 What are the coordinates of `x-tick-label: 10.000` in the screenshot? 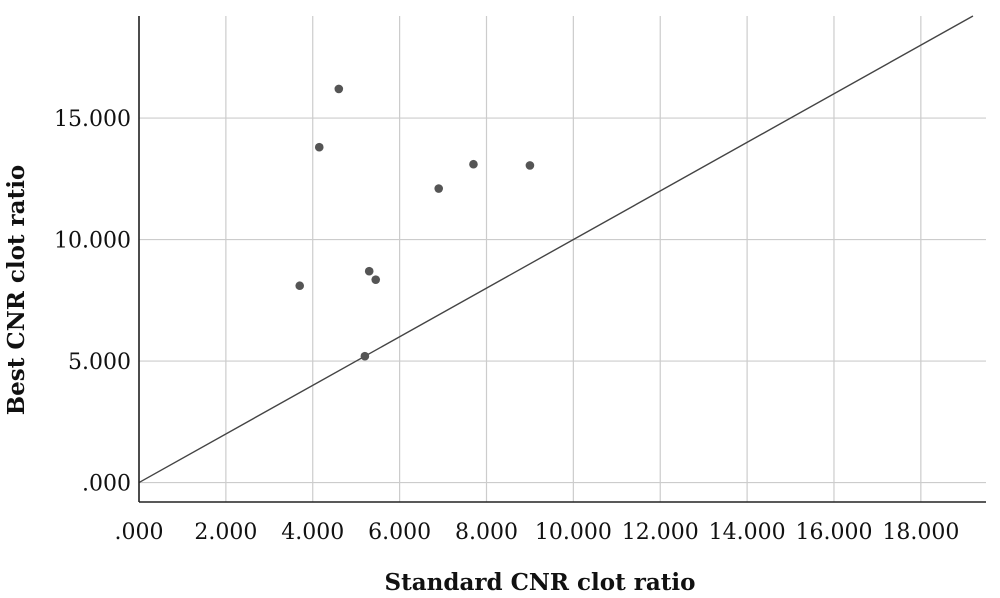 It's located at (573, 532).